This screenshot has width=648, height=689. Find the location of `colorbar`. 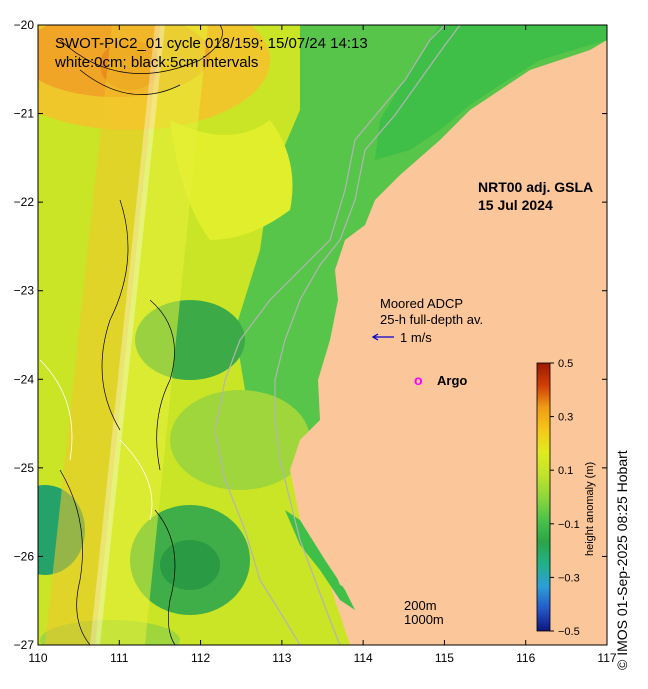

colorbar is located at coordinates (543, 497).